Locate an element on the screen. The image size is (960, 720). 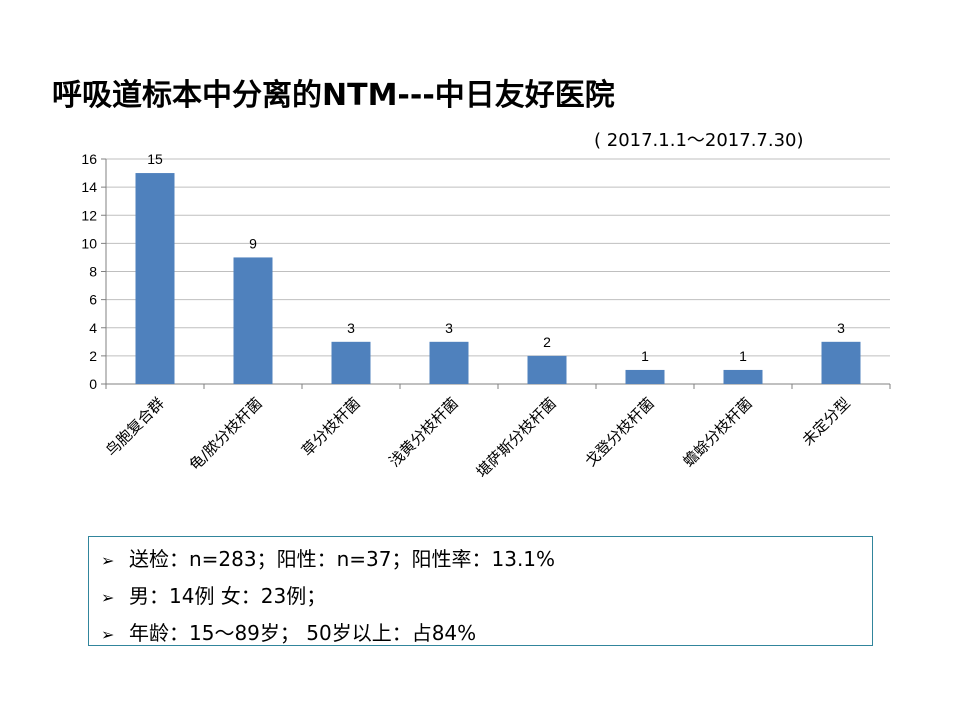
category-label: 堪萨斯分枝杆菌 is located at coordinates (516, 437).